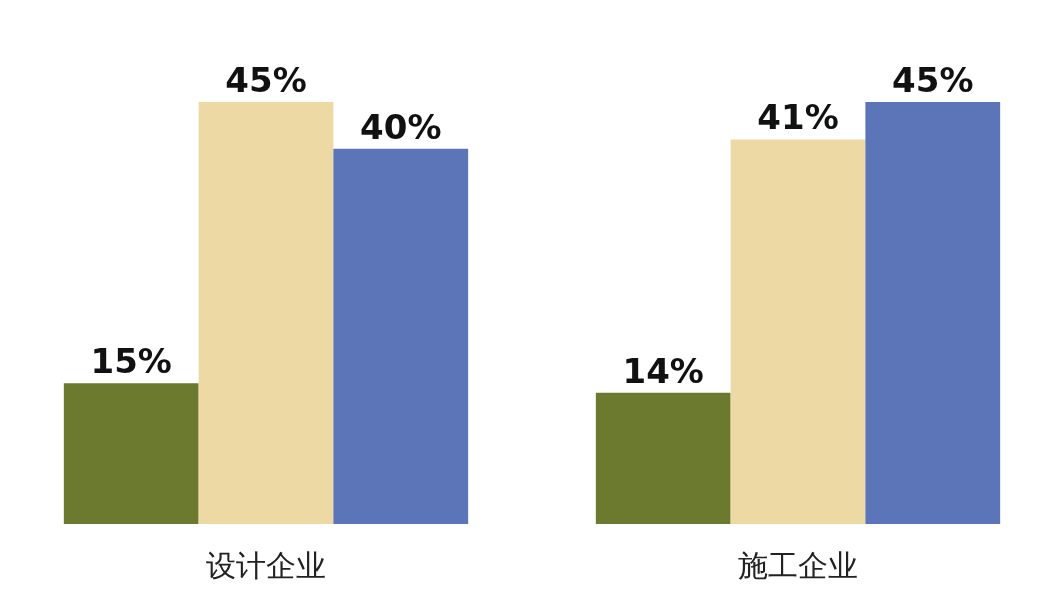  Describe the element at coordinates (401, 126) in the screenshot. I see `data-label: 40%` at that location.